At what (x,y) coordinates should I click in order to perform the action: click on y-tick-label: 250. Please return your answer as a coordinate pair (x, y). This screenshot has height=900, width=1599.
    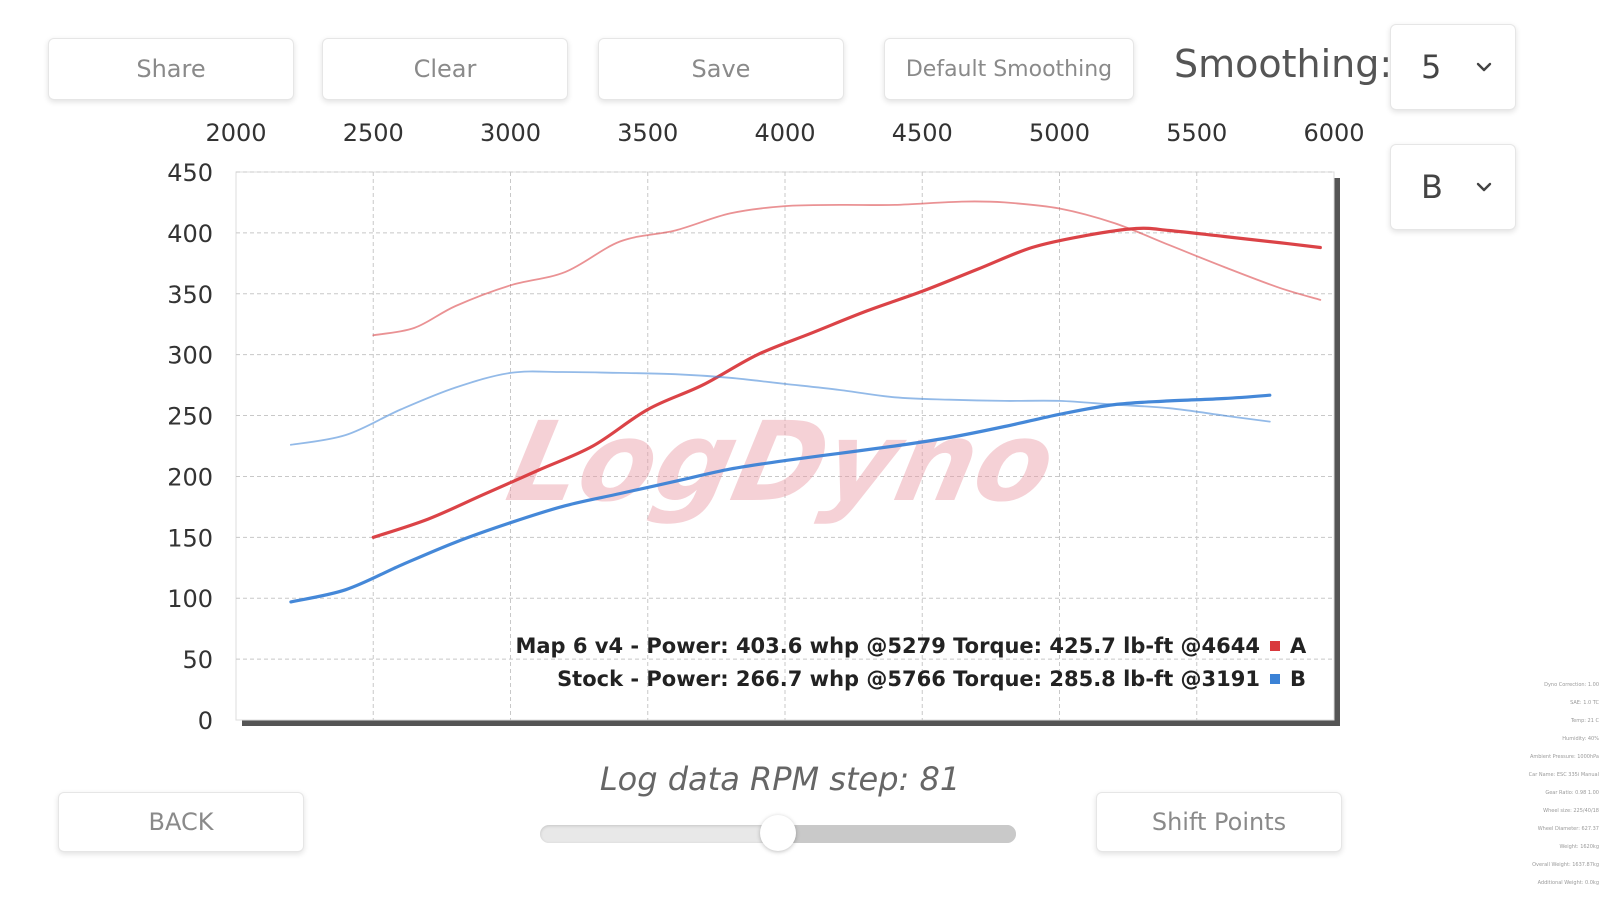
    Looking at the image, I should click on (190, 417).